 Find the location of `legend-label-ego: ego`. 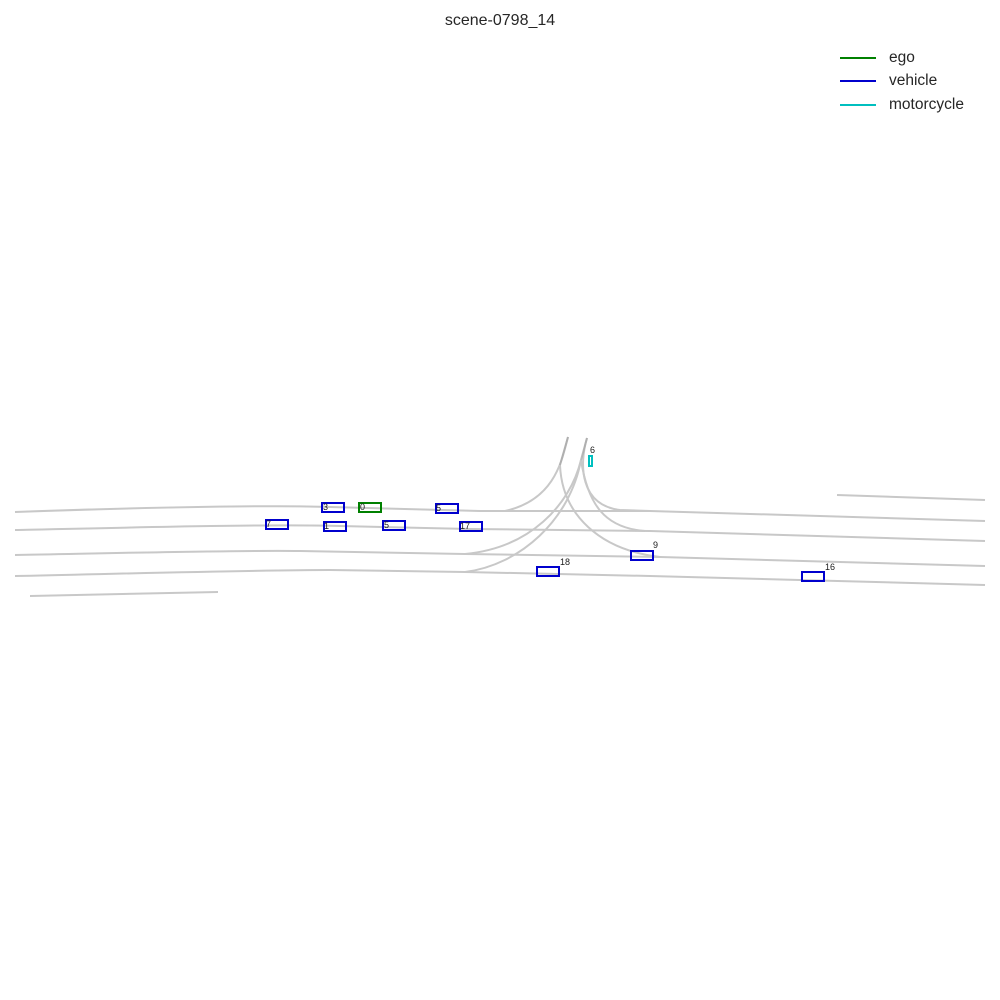

legend-label-ego: ego is located at coordinates (902, 57).